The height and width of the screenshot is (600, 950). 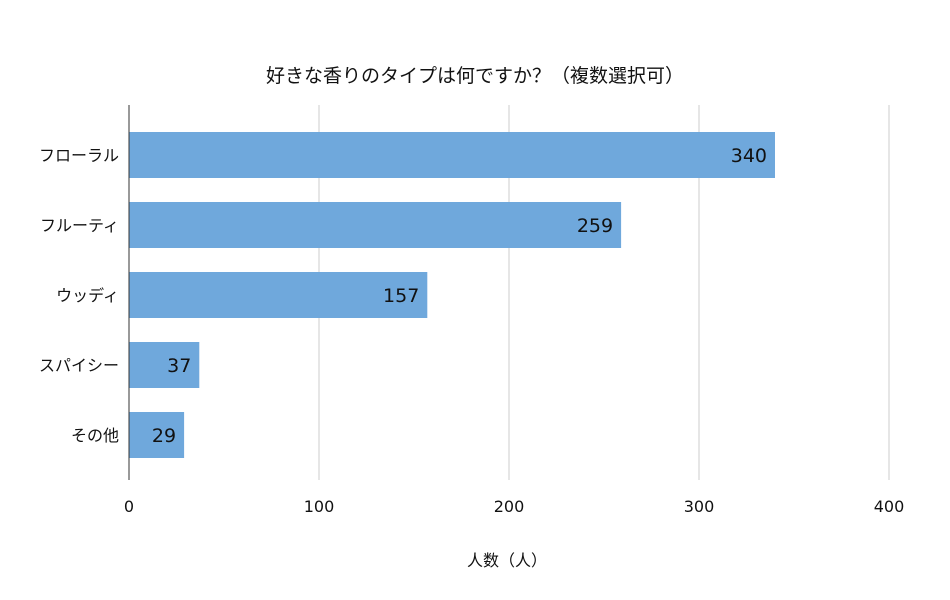 What do you see at coordinates (129, 506) in the screenshot?
I see `x-tick-label: 0` at bounding box center [129, 506].